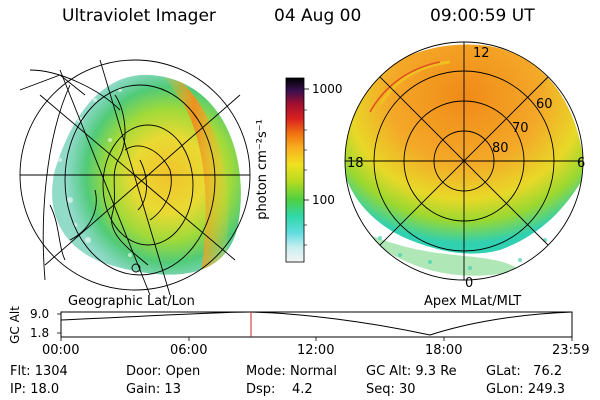  Describe the element at coordinates (411, 371) in the screenshot. I see `status-gcalt: GC Alt: 9.3 Re` at that location.